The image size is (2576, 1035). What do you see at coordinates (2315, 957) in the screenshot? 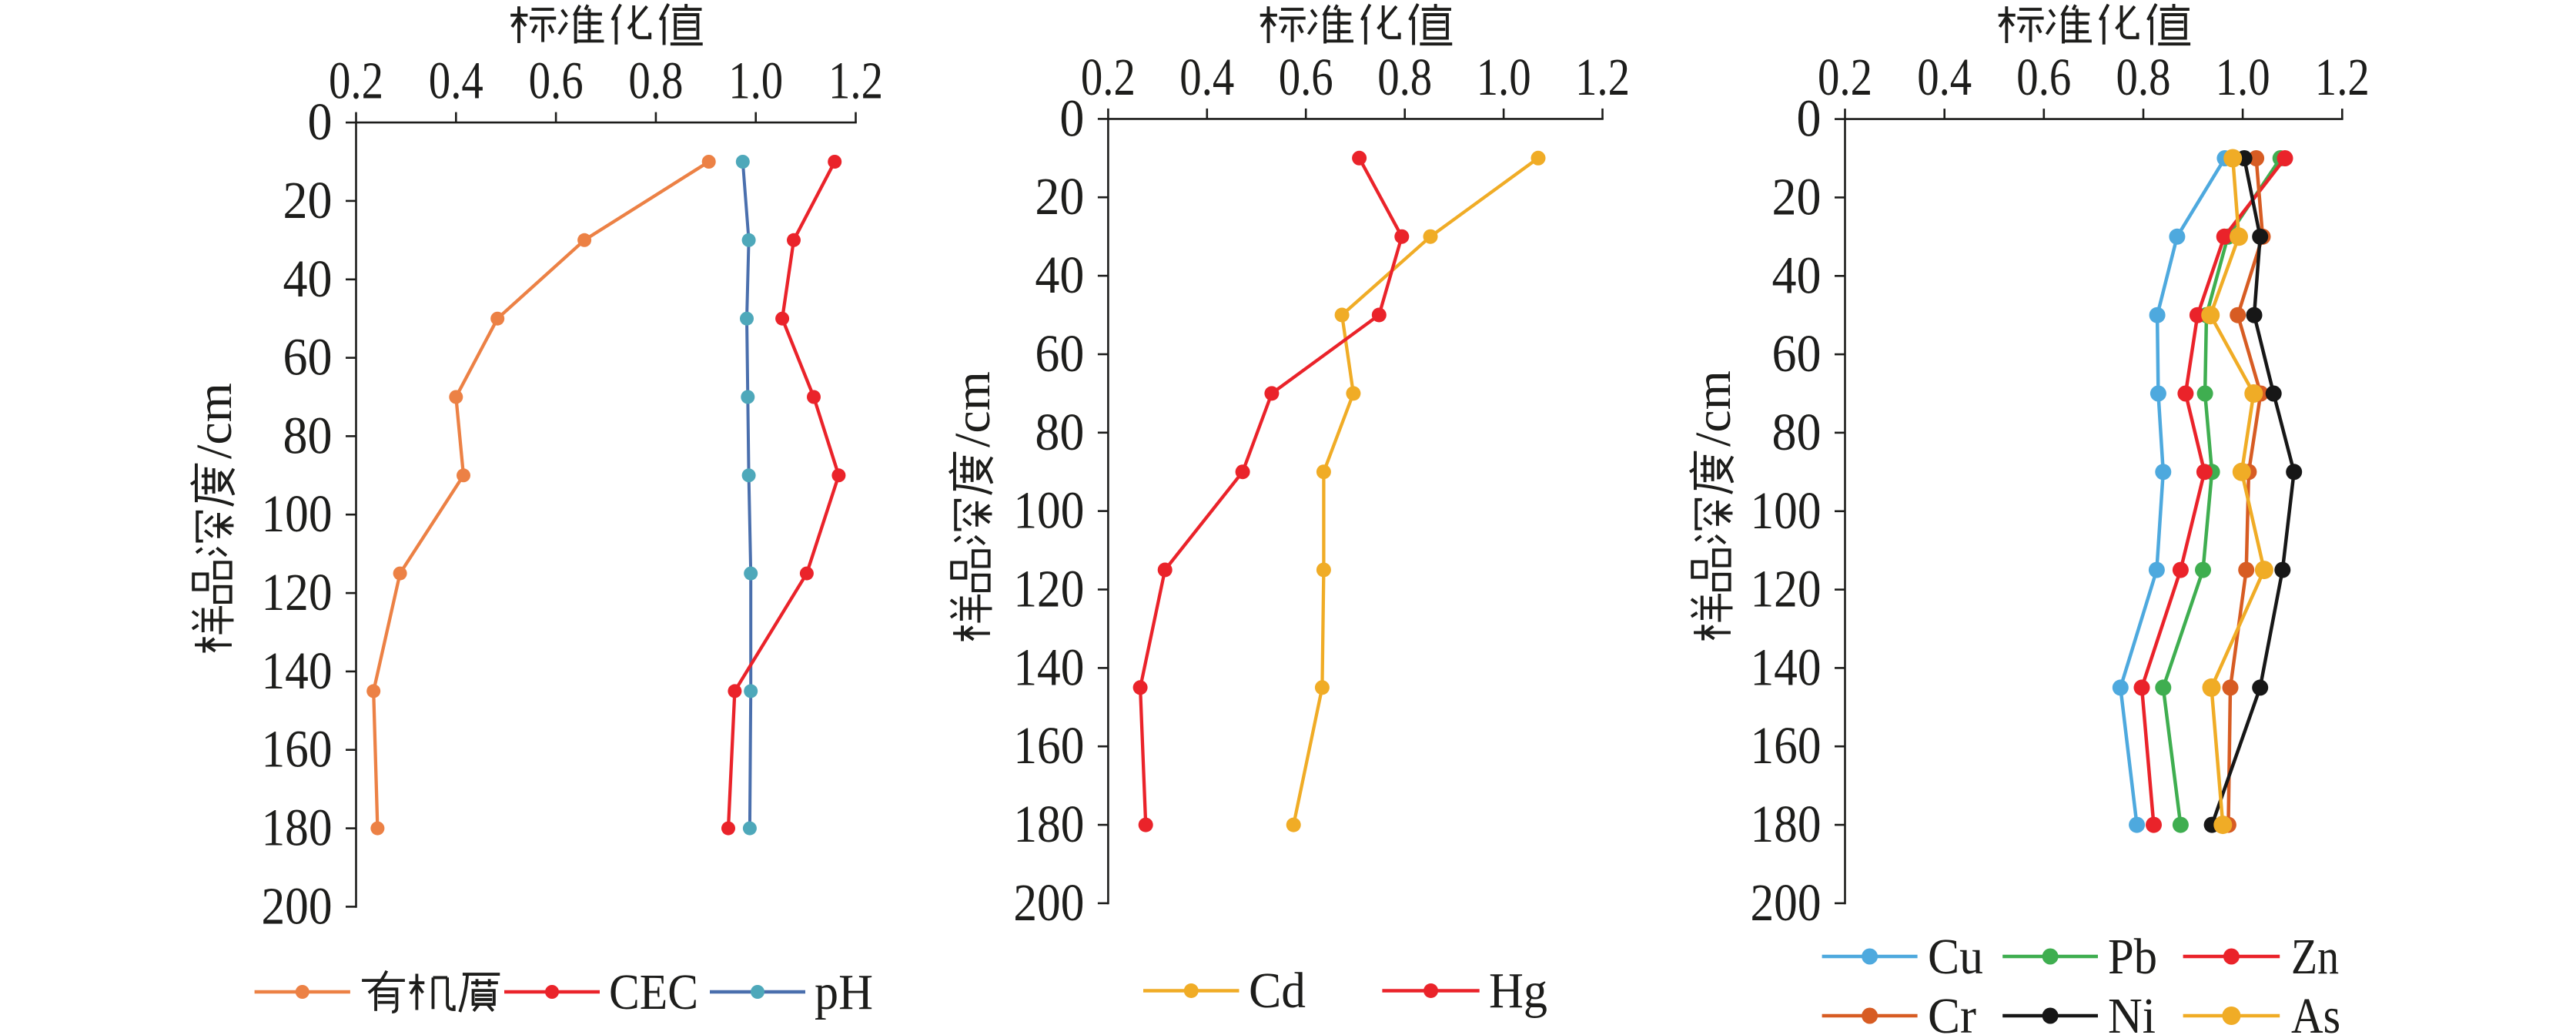
I see `svg-text: Zn` at bounding box center [2315, 957].